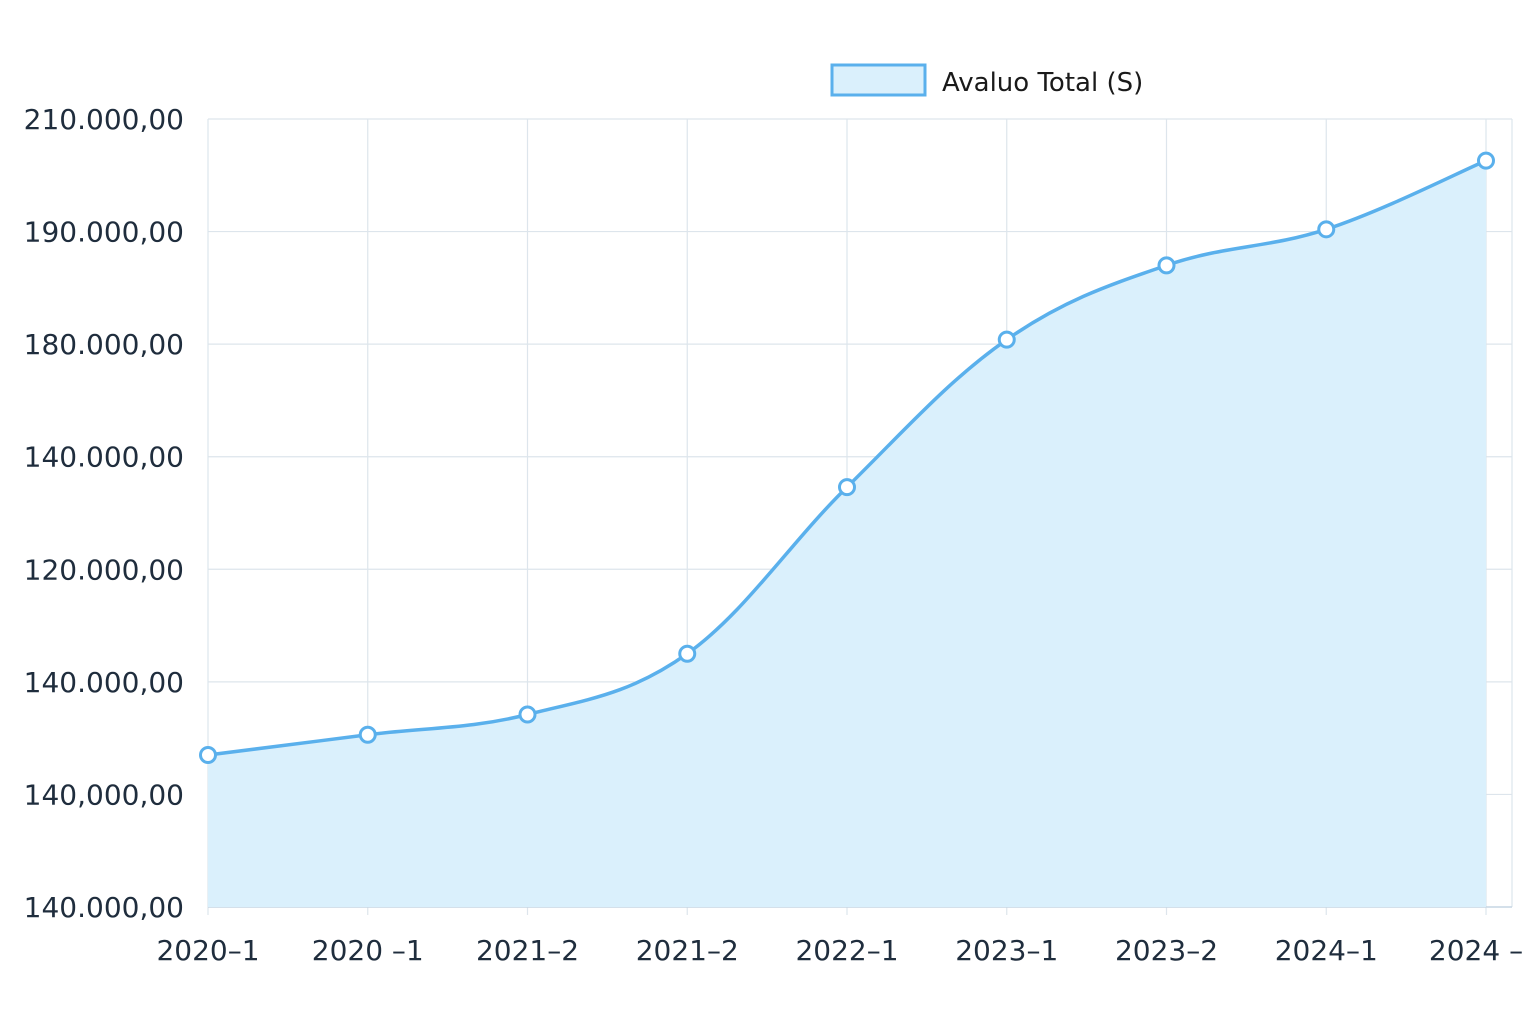  I want to click on y-tick-label: 210.000,00, so click(104, 119).